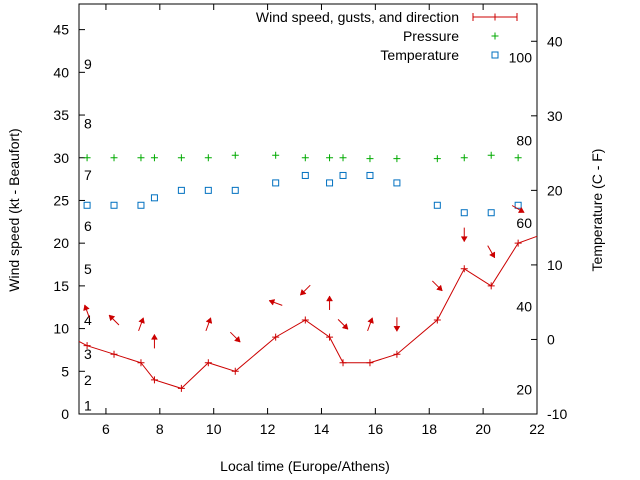  I want to click on y2-tick-label: 20, so click(555, 190).